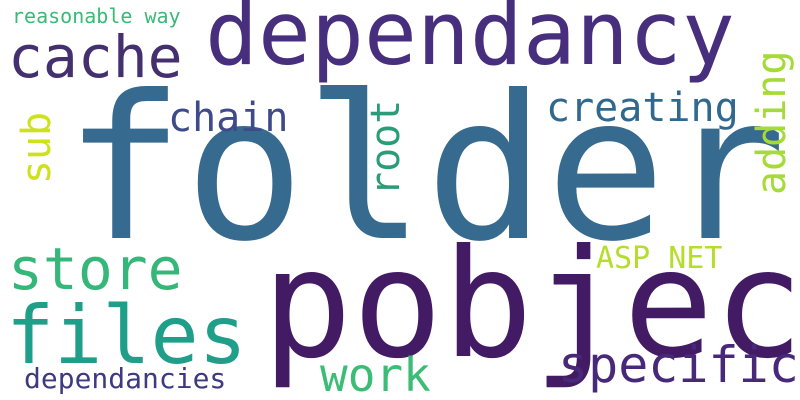 The image size is (800, 400). I want to click on word-dependancies: dependancies, so click(125, 378).